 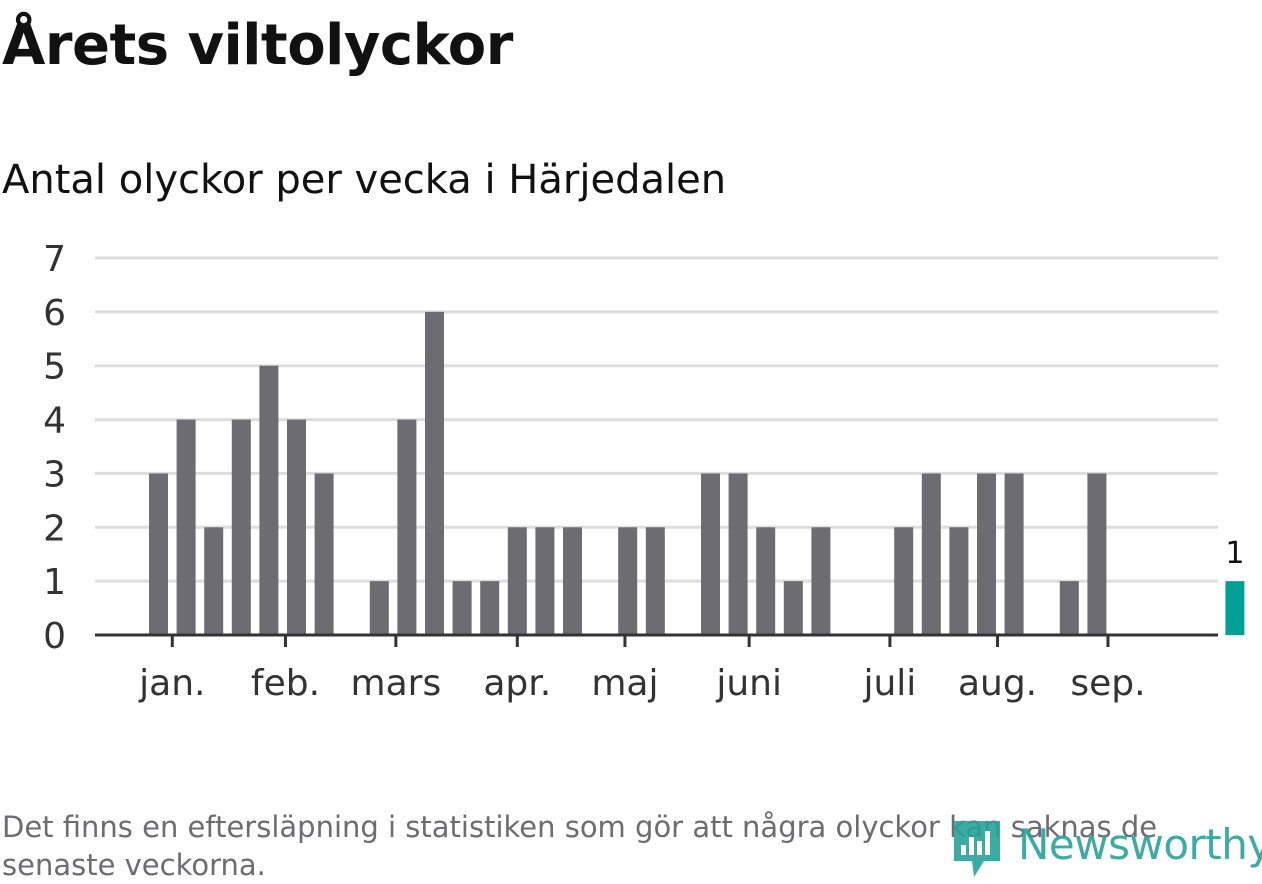 I want to click on data-label: 1, so click(x=1234, y=553).